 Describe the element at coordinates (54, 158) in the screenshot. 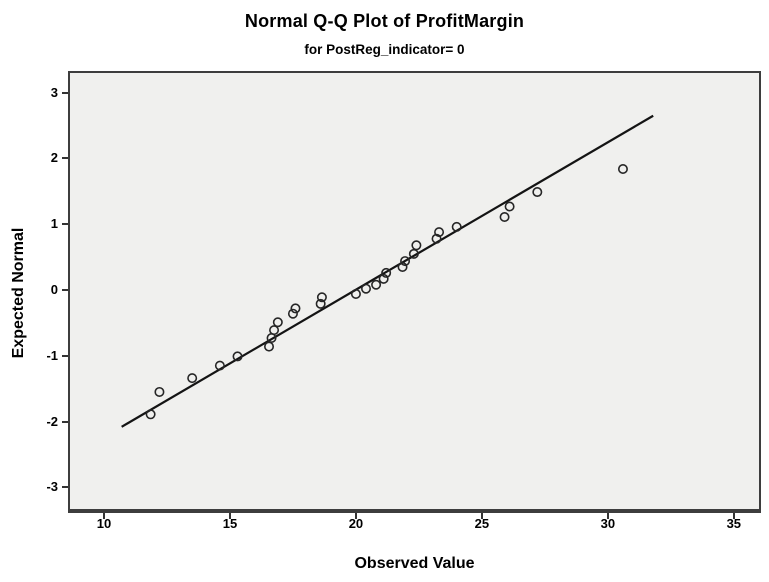

I see `y-tick-label: 2` at that location.